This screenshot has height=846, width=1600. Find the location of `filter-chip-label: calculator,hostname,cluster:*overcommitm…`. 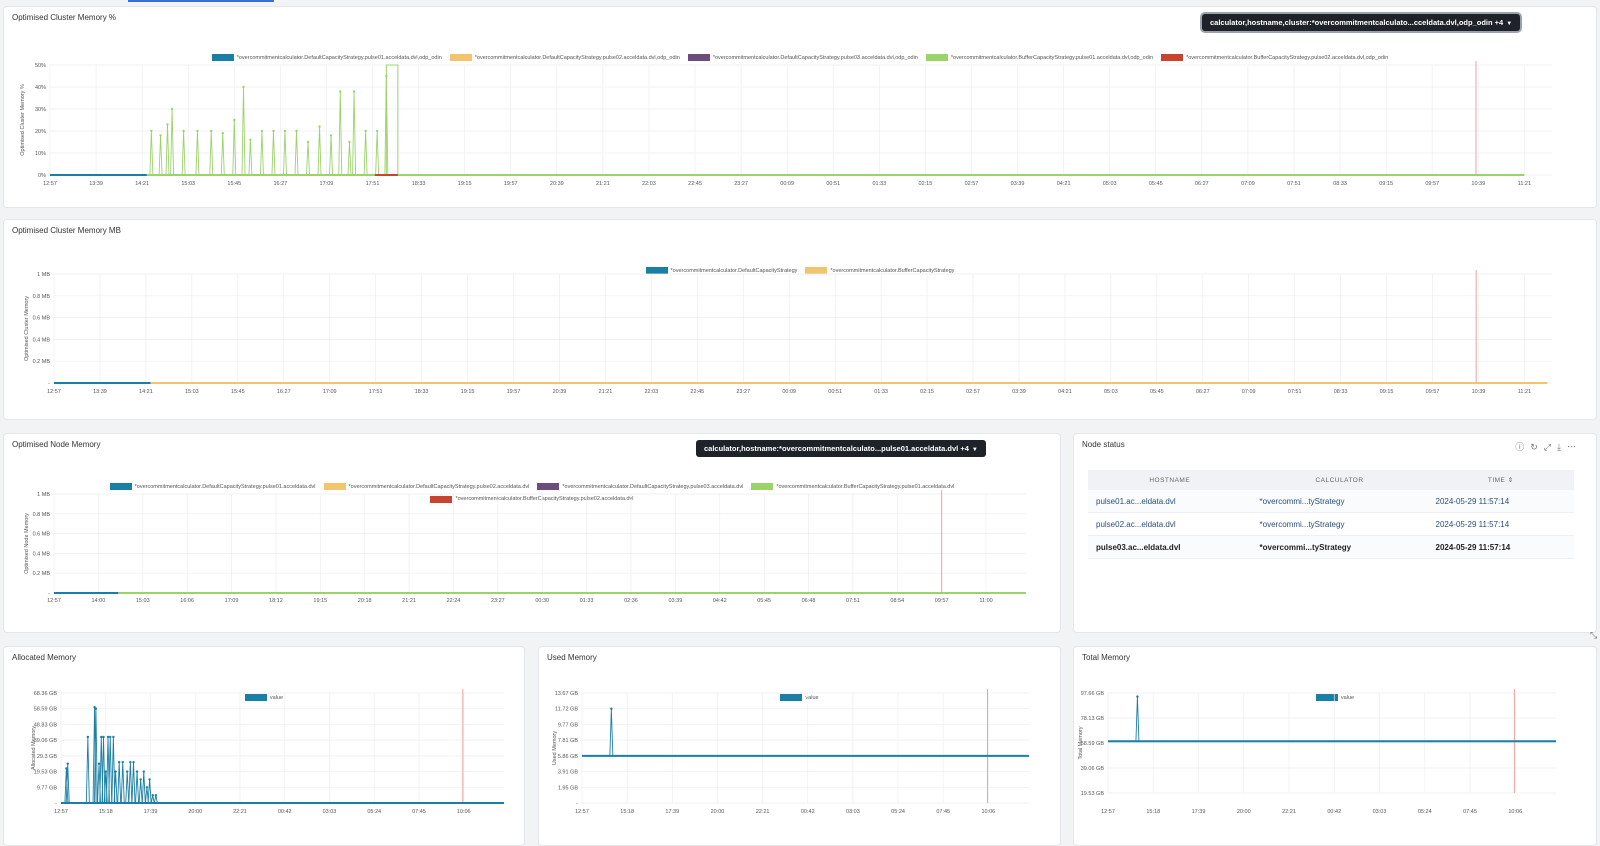

filter-chip-label: calculator,hostname,cluster:*overcommitm… is located at coordinates (1357, 22).